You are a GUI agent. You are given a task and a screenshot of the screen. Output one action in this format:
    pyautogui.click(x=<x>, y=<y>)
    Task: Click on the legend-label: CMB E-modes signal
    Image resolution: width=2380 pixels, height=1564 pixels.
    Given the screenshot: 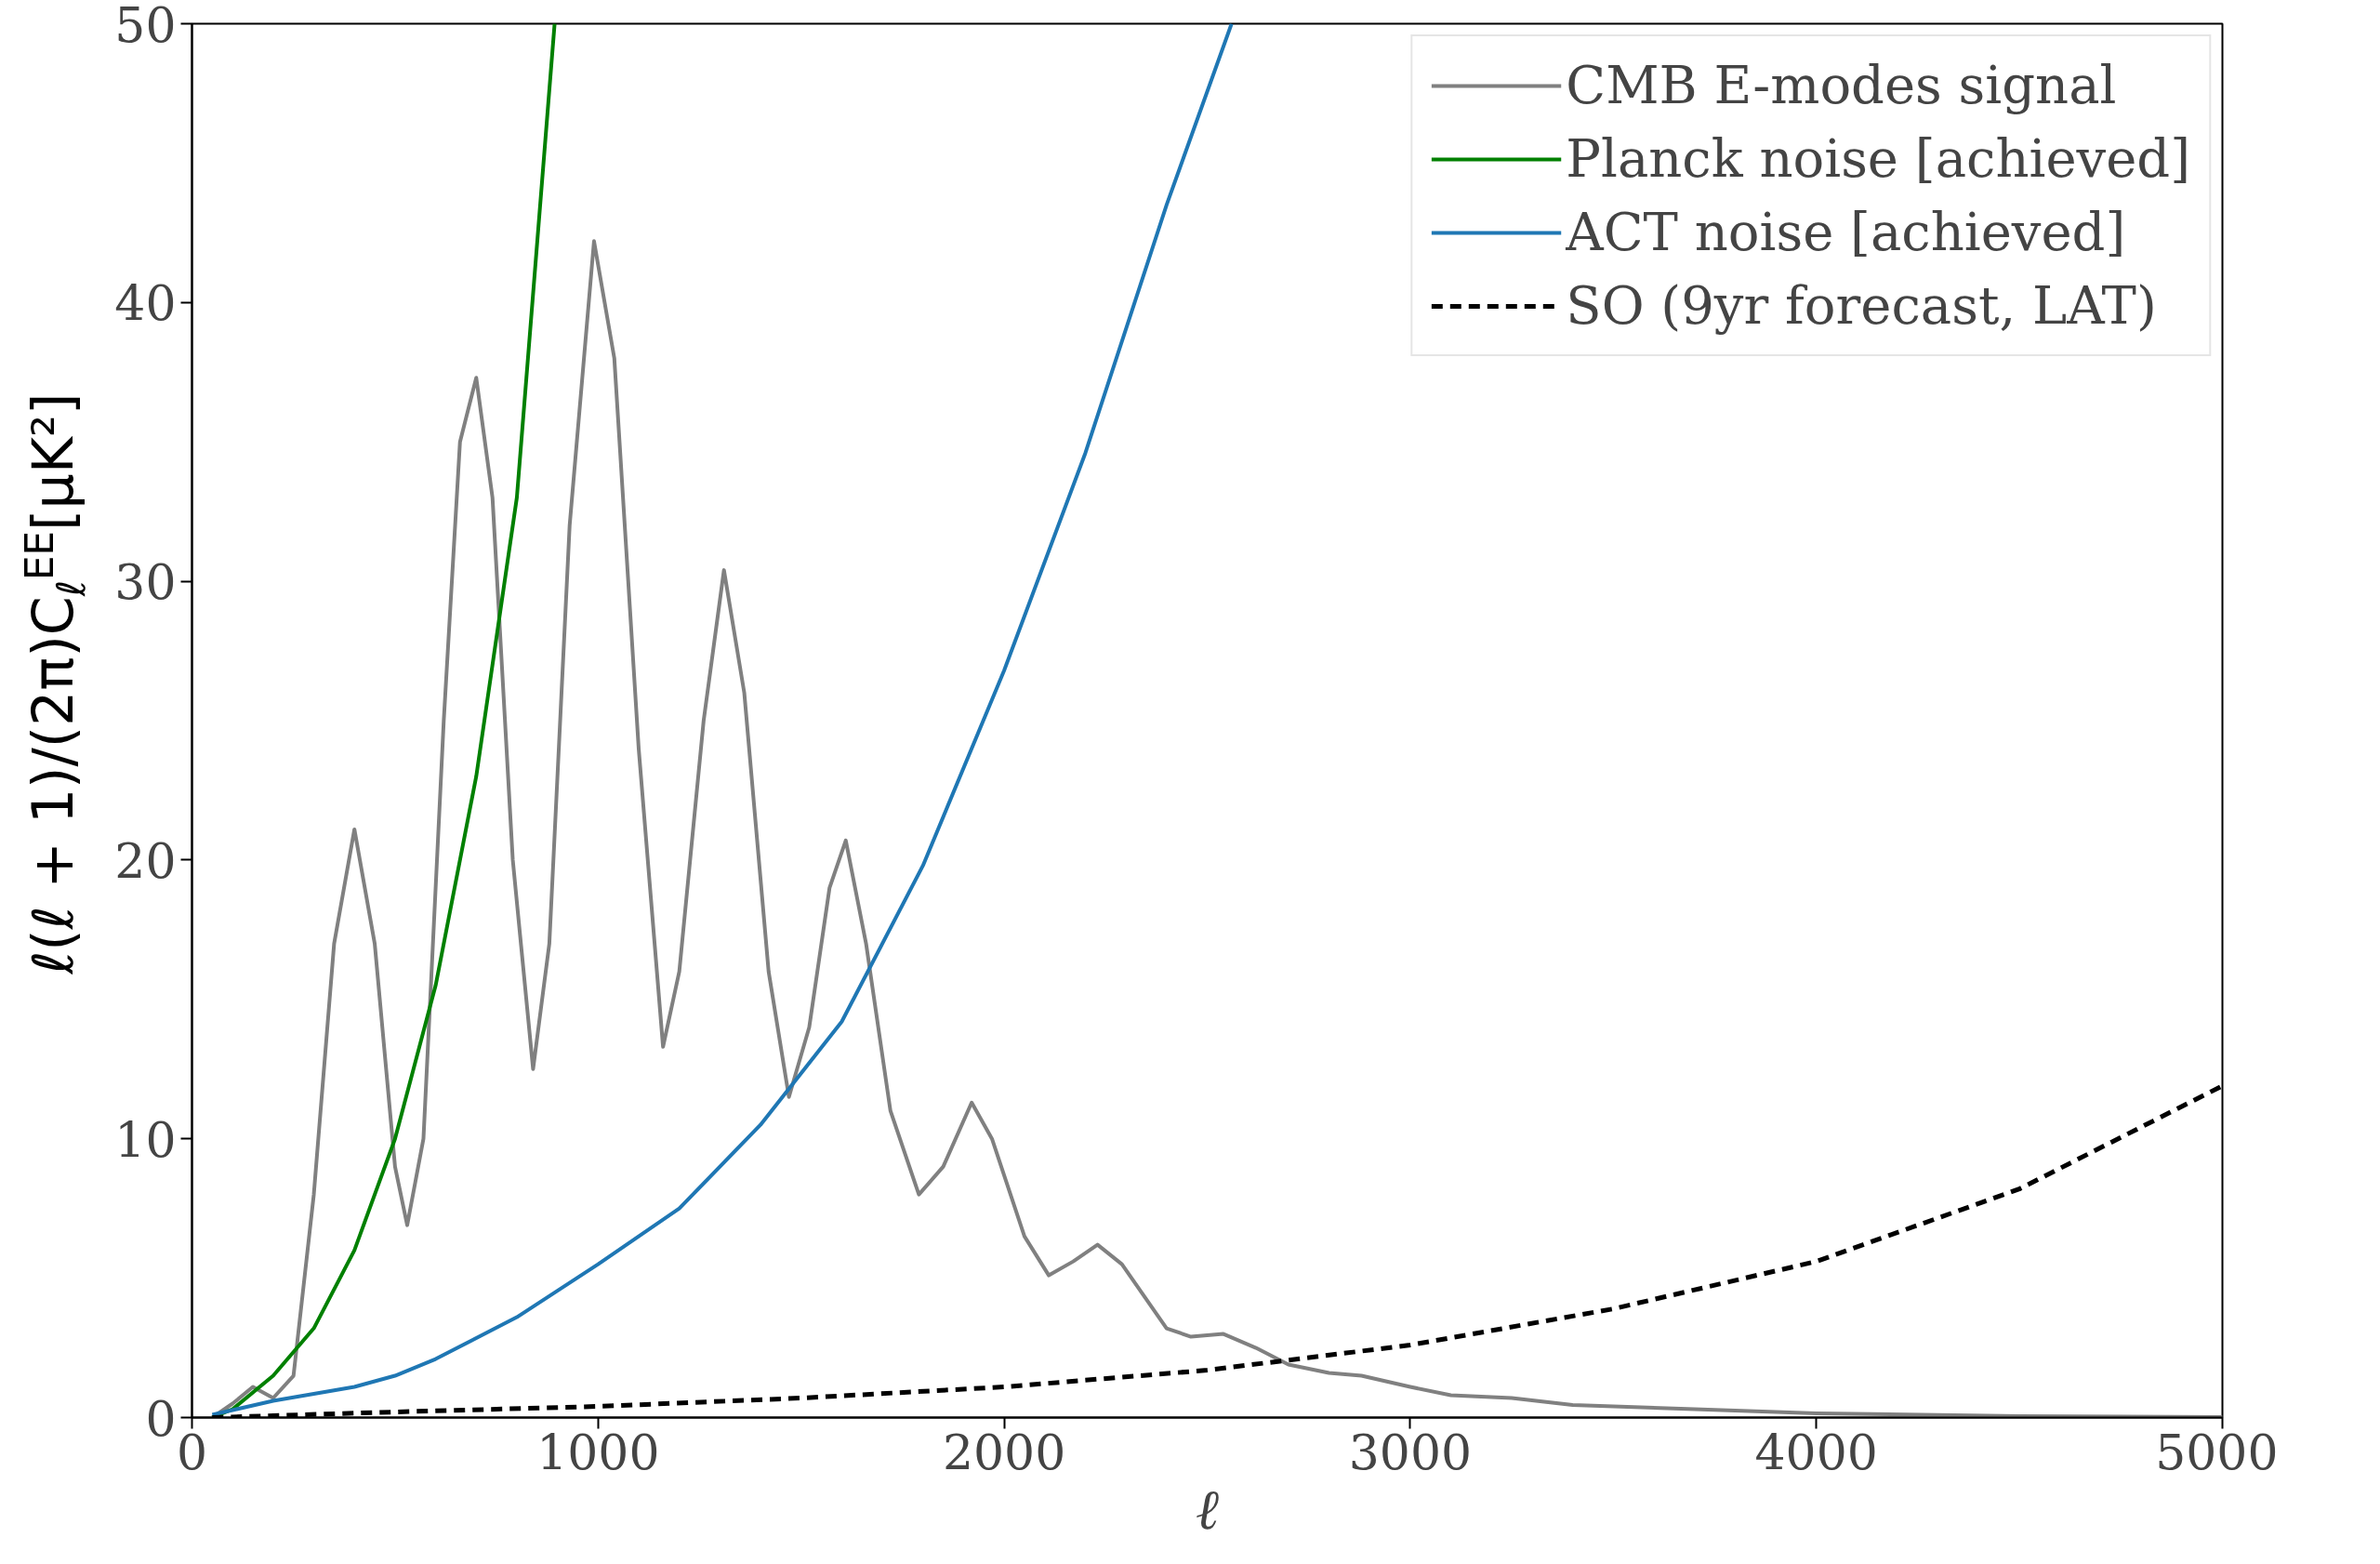 What is the action you would take?
    pyautogui.click(x=1841, y=85)
    